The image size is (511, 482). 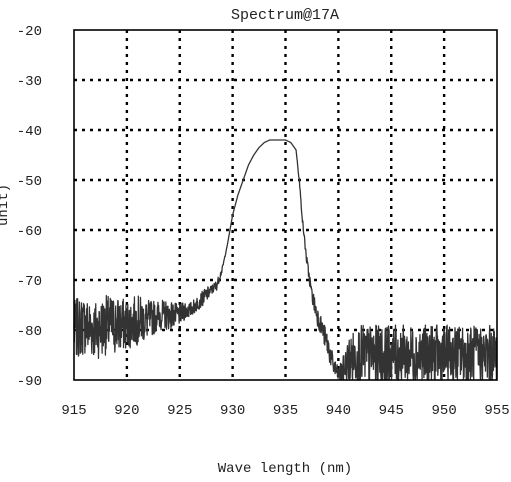 I want to click on x-tick-label: 945, so click(x=391, y=411).